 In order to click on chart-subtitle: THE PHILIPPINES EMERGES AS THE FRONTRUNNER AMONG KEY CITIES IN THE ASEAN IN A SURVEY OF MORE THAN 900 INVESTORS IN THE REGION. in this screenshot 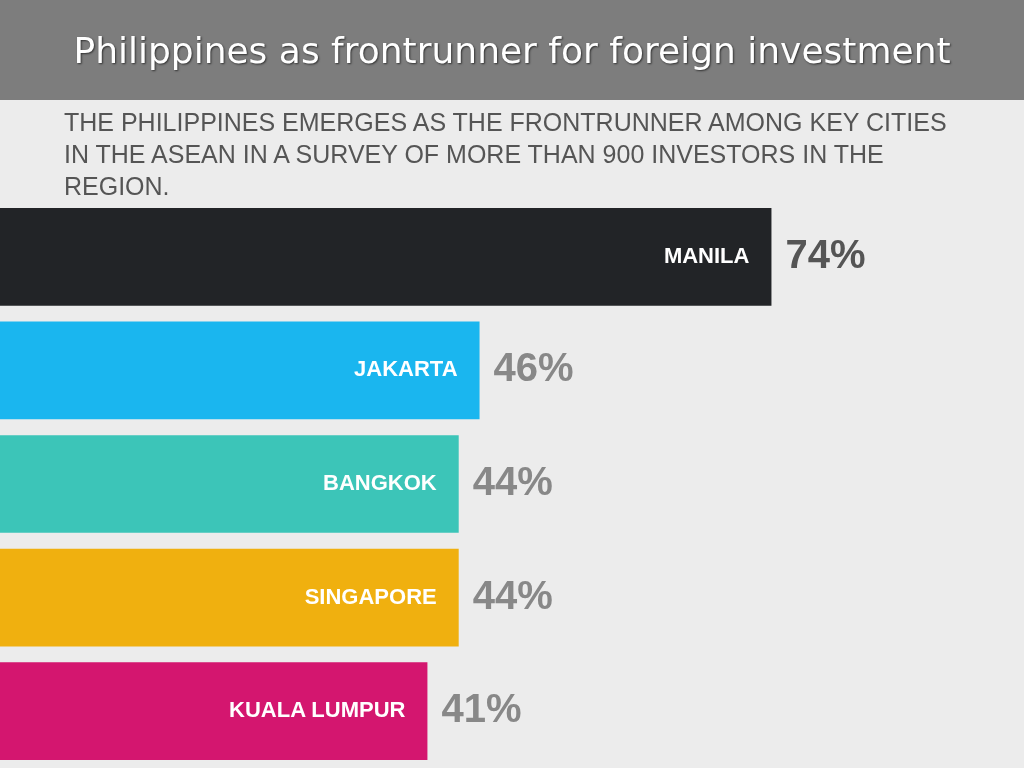, I will do `click(506, 154)`.